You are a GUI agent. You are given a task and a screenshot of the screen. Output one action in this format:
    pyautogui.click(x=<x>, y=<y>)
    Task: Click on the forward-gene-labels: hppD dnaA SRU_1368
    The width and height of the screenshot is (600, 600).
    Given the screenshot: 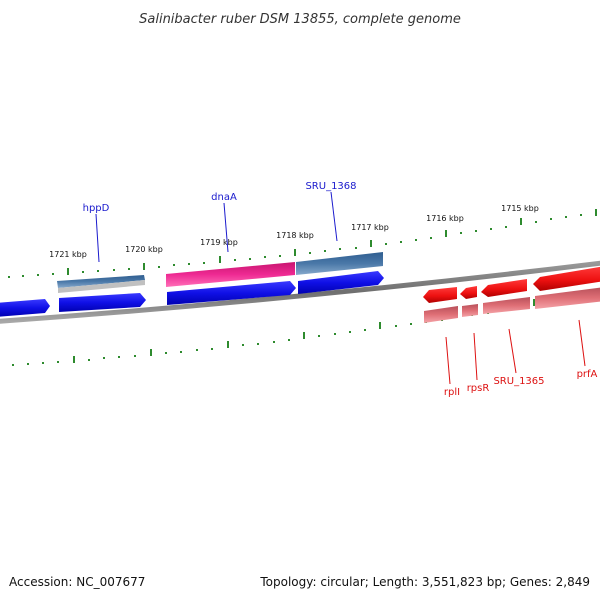 What is the action you would take?
    pyautogui.click(x=220, y=222)
    